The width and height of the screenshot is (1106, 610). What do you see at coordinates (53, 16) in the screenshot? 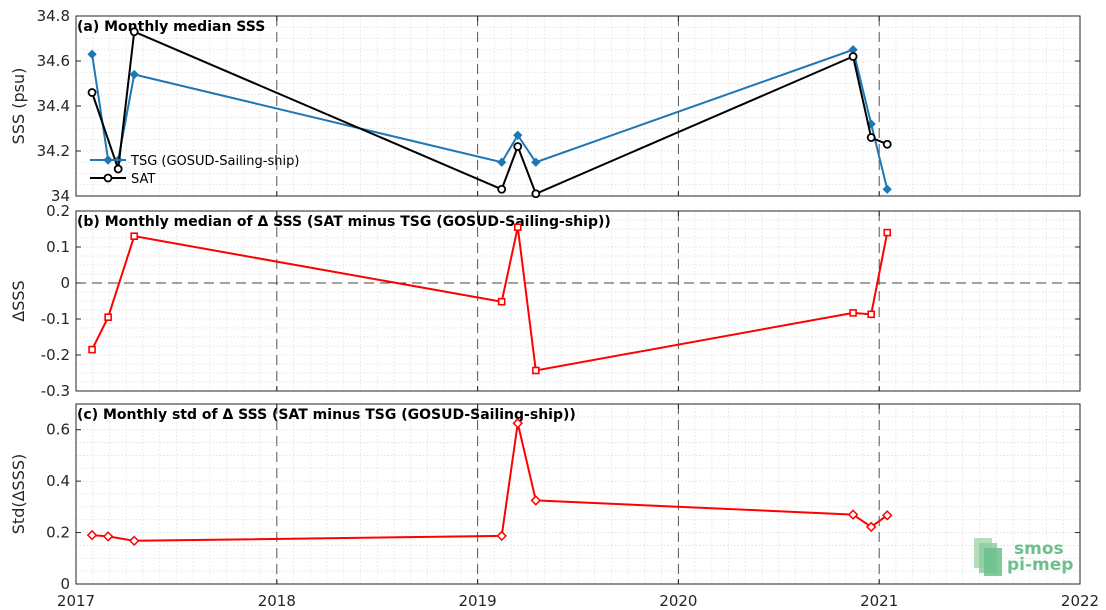
I see `panel-a-y-tick-label: 34.8` at bounding box center [53, 16].